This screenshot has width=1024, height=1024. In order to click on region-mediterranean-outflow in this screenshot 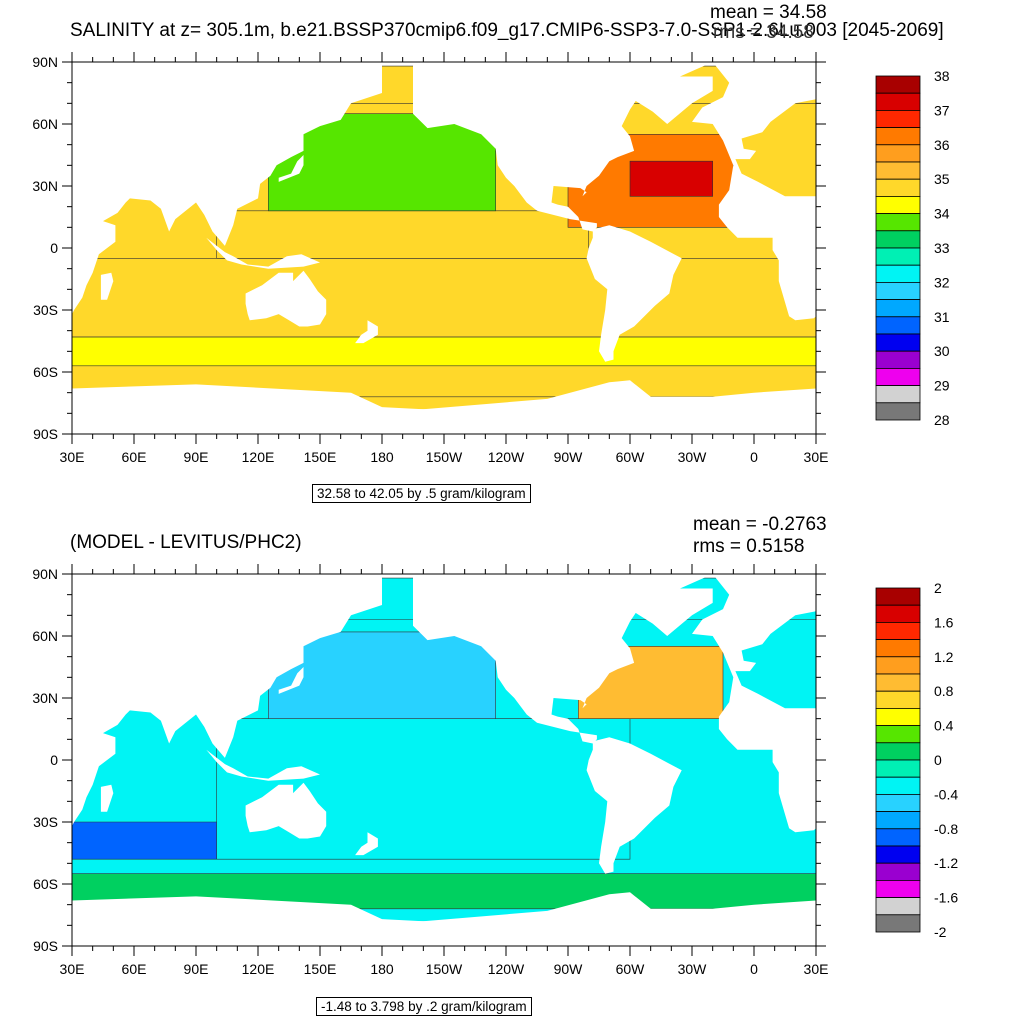, I will do `click(671, 178)`.